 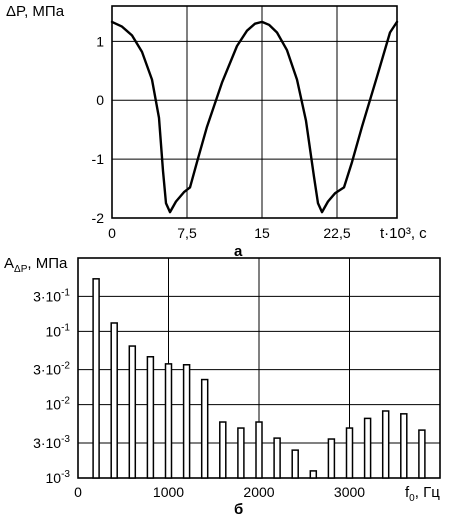 I want to click on chart-b-x-tick-label: 1000, so click(x=168, y=492).